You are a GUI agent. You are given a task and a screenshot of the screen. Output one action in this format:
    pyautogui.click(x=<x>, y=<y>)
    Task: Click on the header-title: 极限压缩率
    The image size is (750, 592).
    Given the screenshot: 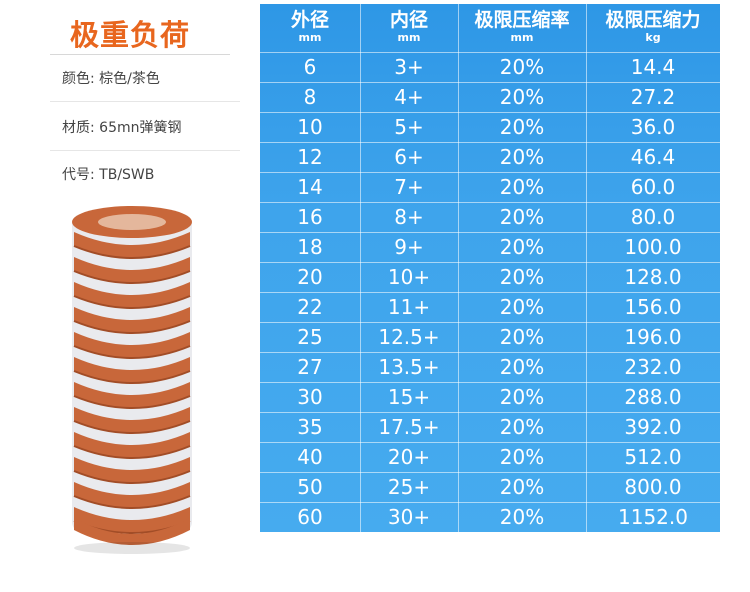 What is the action you would take?
    pyautogui.click(x=522, y=20)
    